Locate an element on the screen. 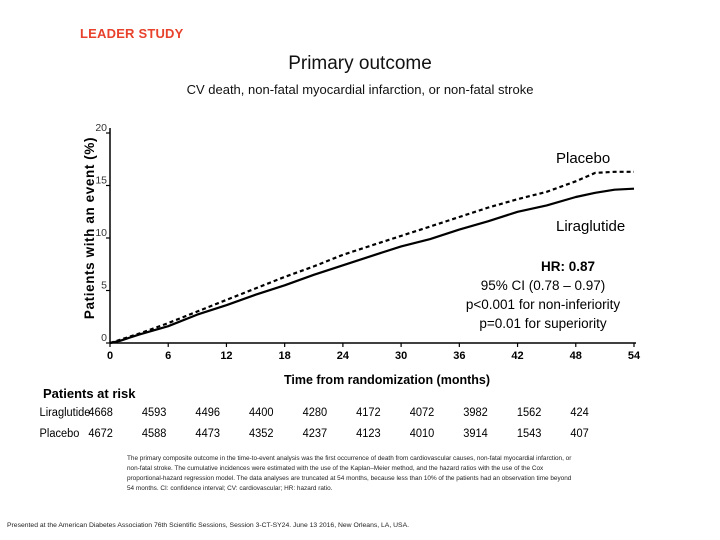 The image size is (720, 540). ci-annotation: 95% CI (0.78 – 0.97) is located at coordinates (543, 285).